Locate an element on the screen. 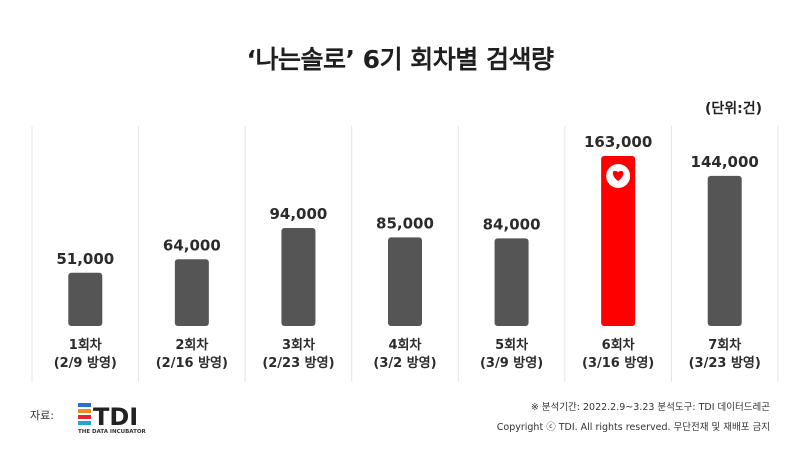  category-sublabel: (2/16 방영) is located at coordinates (192, 363).